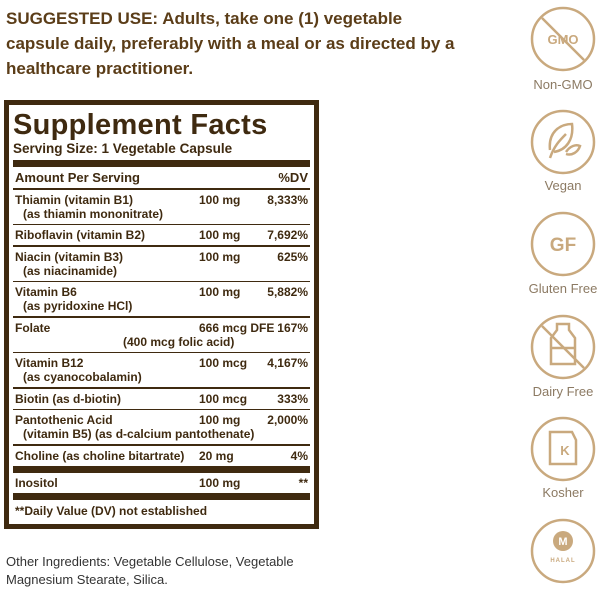 The height and width of the screenshot is (600, 600). What do you see at coordinates (33, 327) in the screenshot?
I see `nutrient-name: Folate` at bounding box center [33, 327].